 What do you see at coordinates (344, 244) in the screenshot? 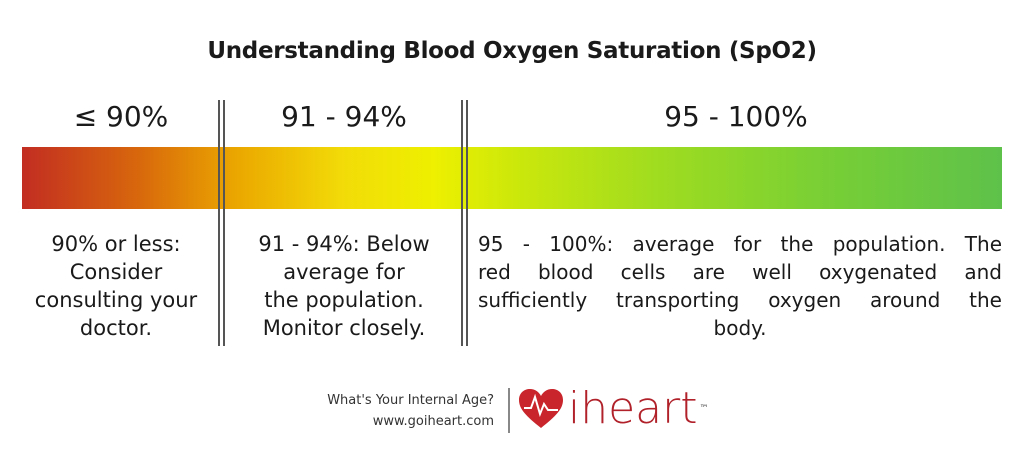
I see `description-line: 91 - 94%: Below` at bounding box center [344, 244].